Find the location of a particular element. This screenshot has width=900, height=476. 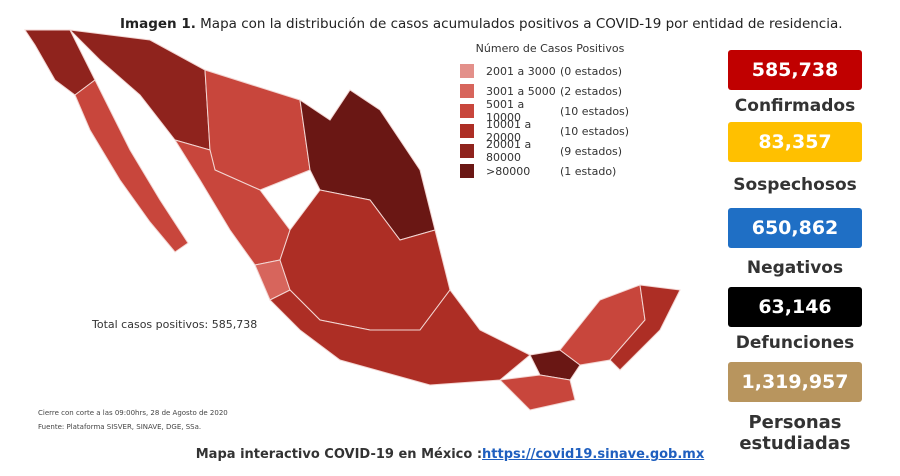

legend-item: 20001 a 80000 (9 estados) is located at coordinates (550, 151).